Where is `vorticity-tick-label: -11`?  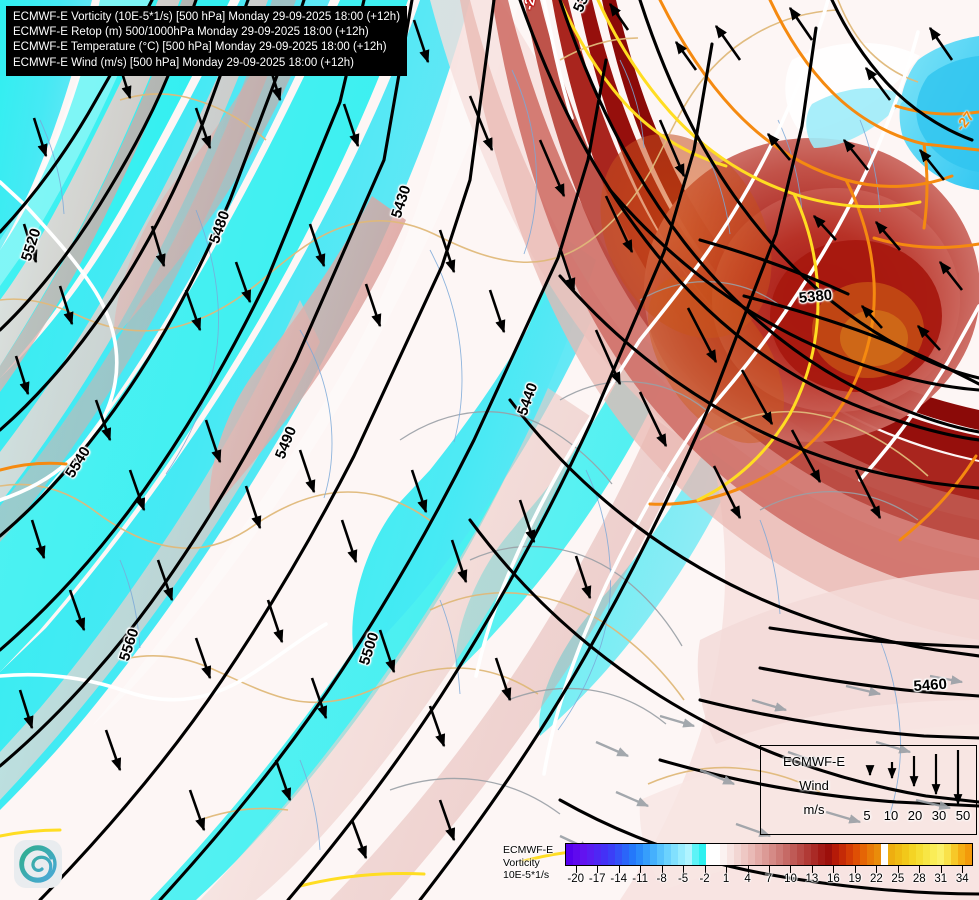 vorticity-tick-label: -11 is located at coordinates (640, 879).